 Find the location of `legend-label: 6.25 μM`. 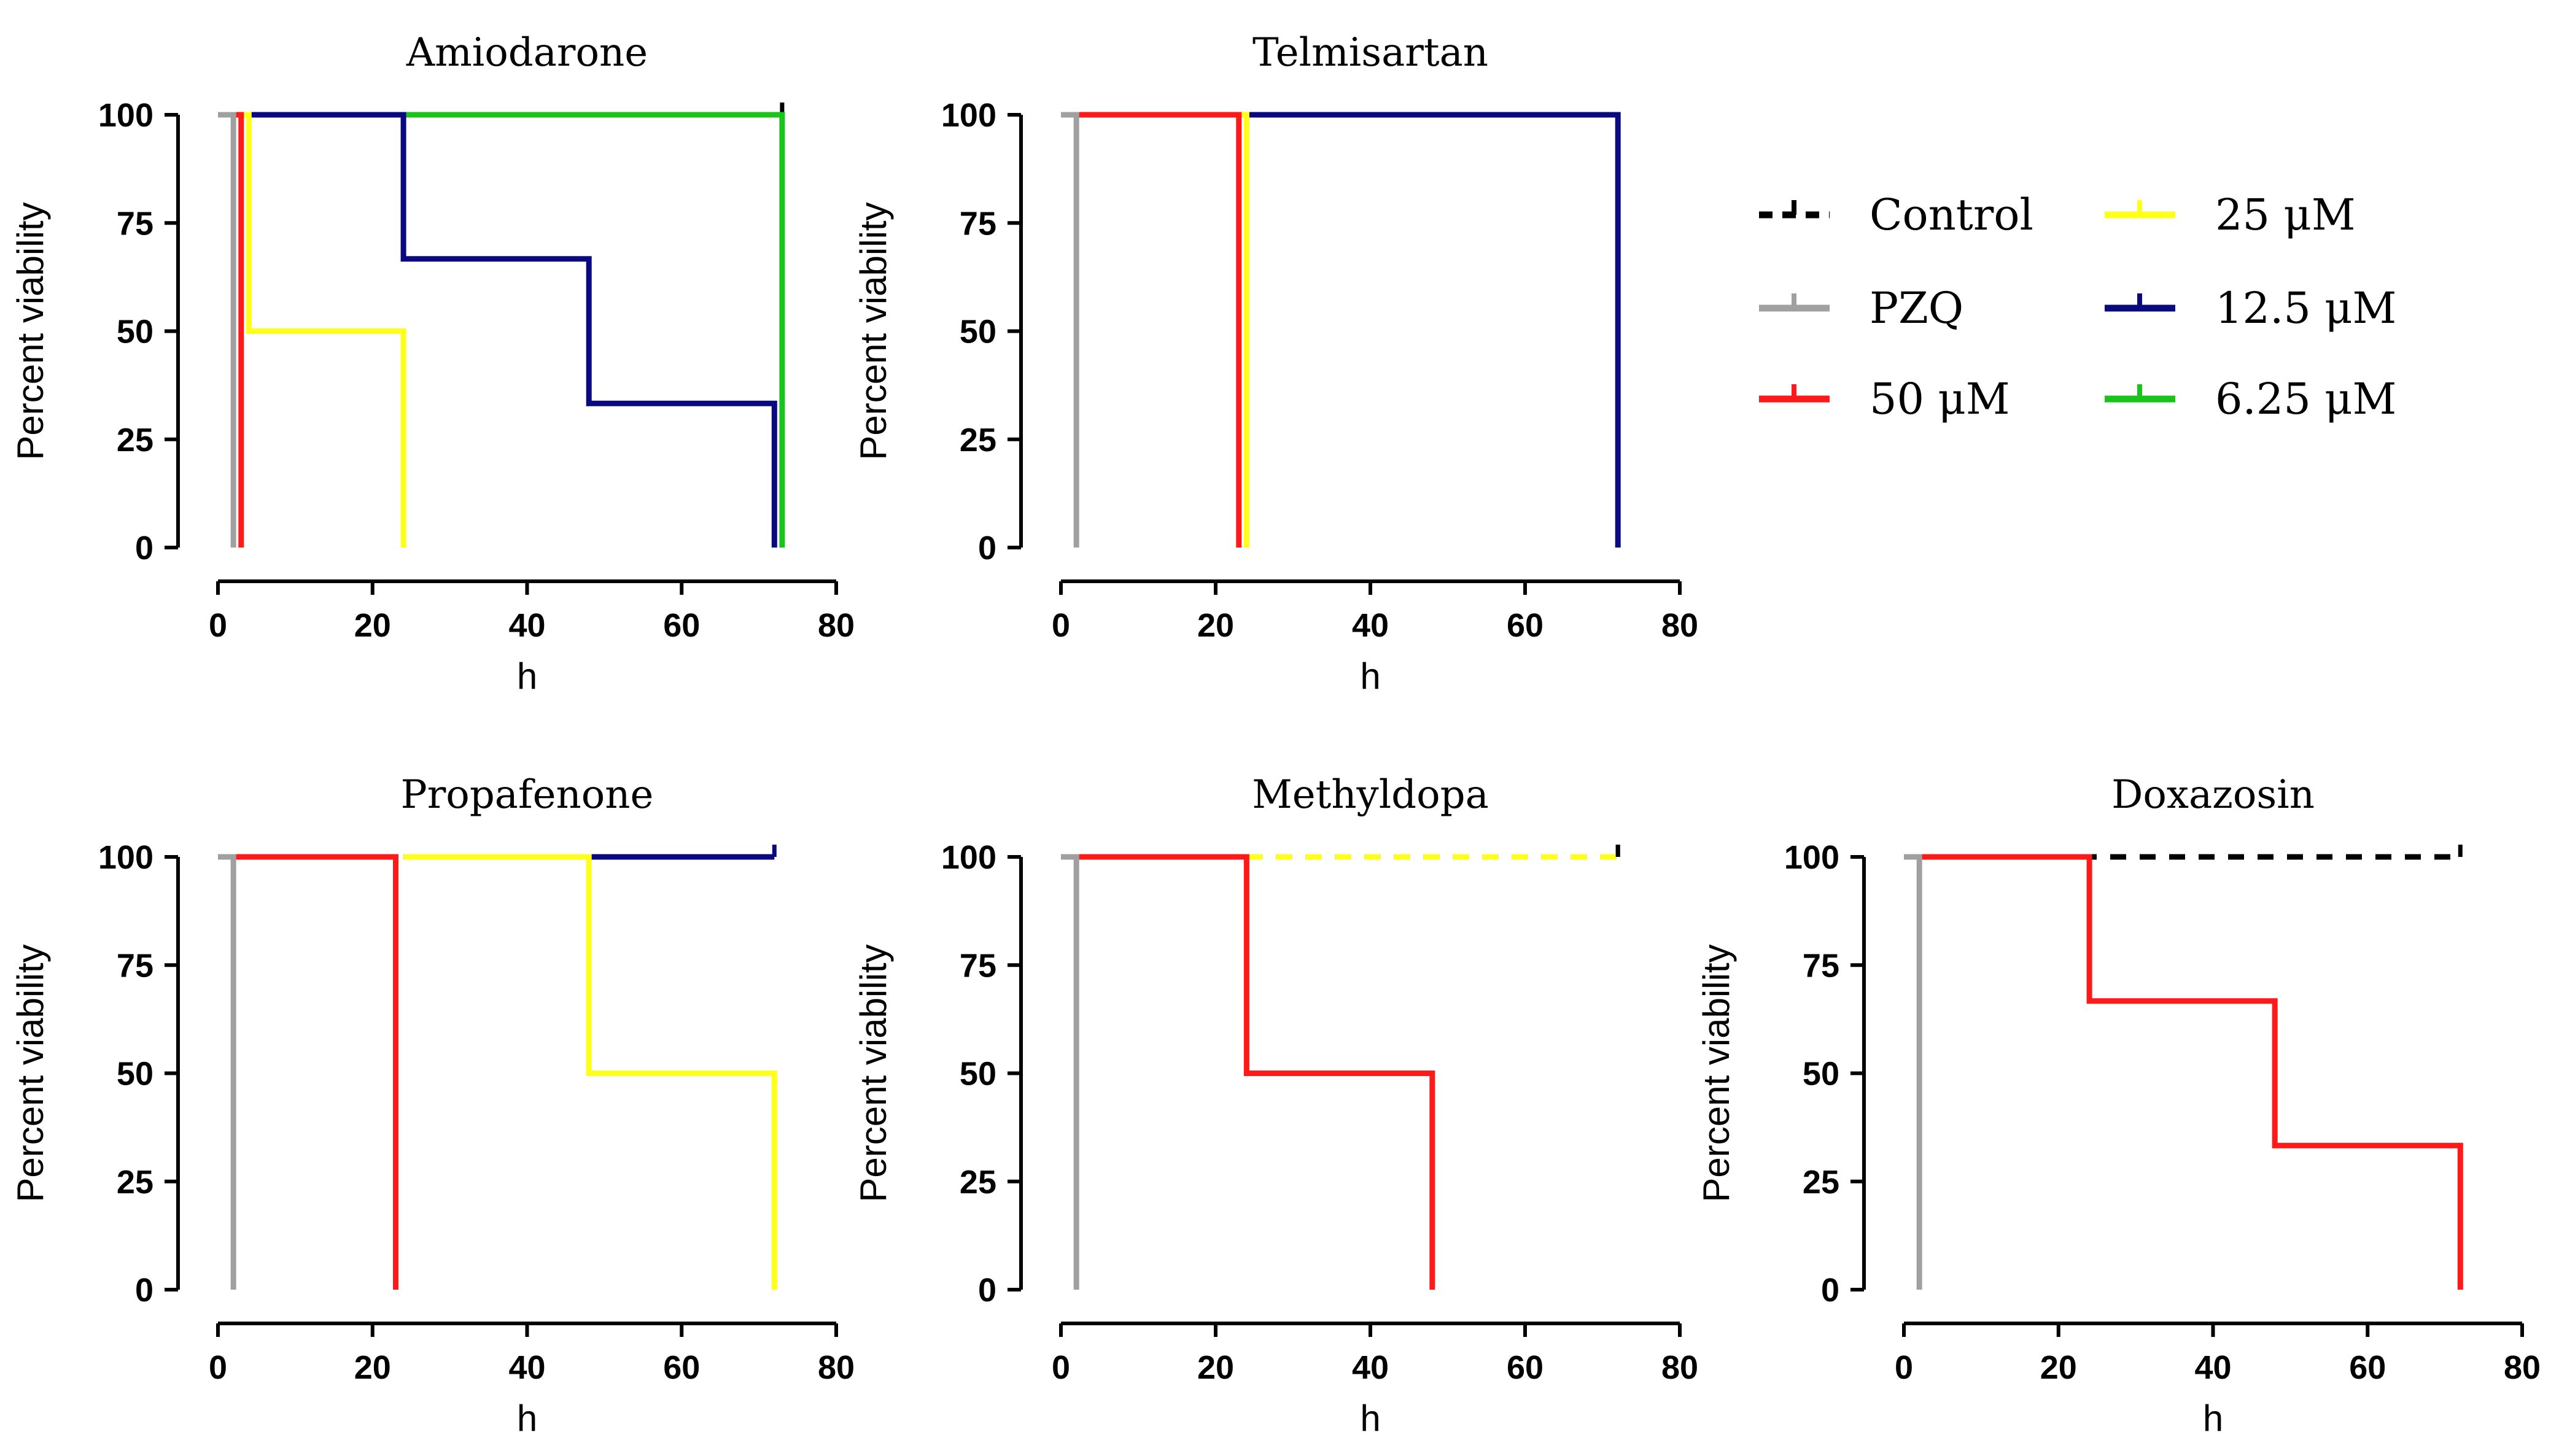

legend-label: 6.25 μM is located at coordinates (2305, 399).